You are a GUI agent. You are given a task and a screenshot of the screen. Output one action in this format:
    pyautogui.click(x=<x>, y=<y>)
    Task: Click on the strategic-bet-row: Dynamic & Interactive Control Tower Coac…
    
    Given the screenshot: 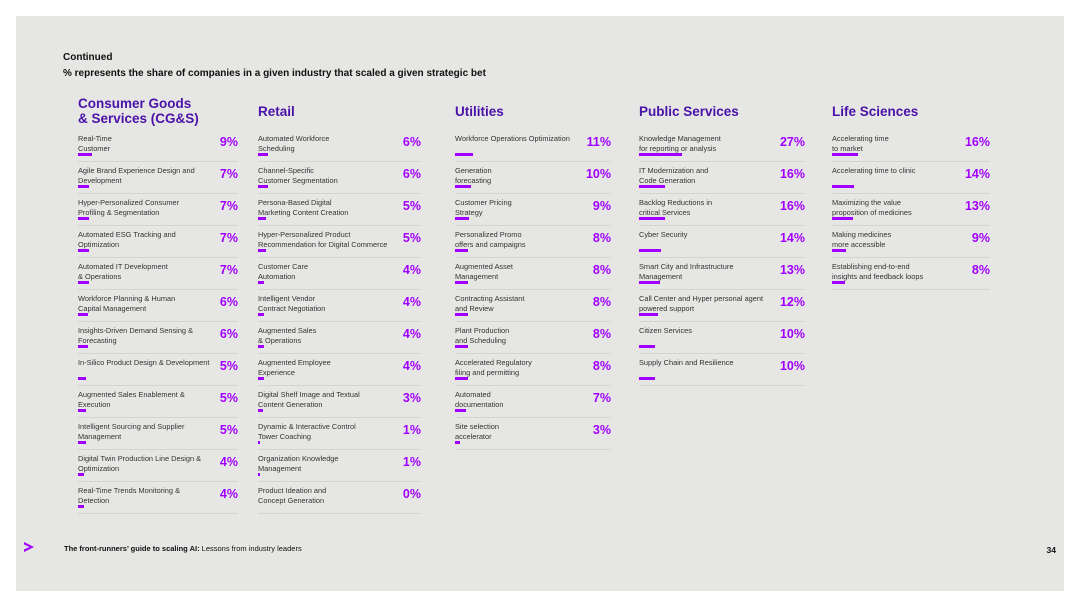 What is the action you would take?
    pyautogui.click(x=339, y=434)
    